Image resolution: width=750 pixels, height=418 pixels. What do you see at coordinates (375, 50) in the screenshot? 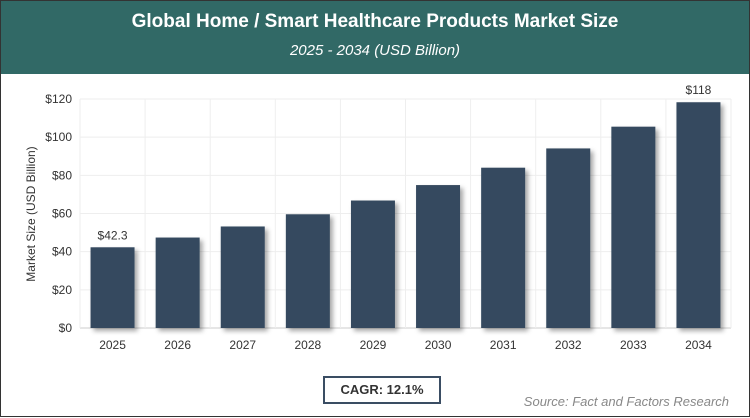
I see `chart-subtitle: 2025 - 2034 (USD Billion)` at bounding box center [375, 50].